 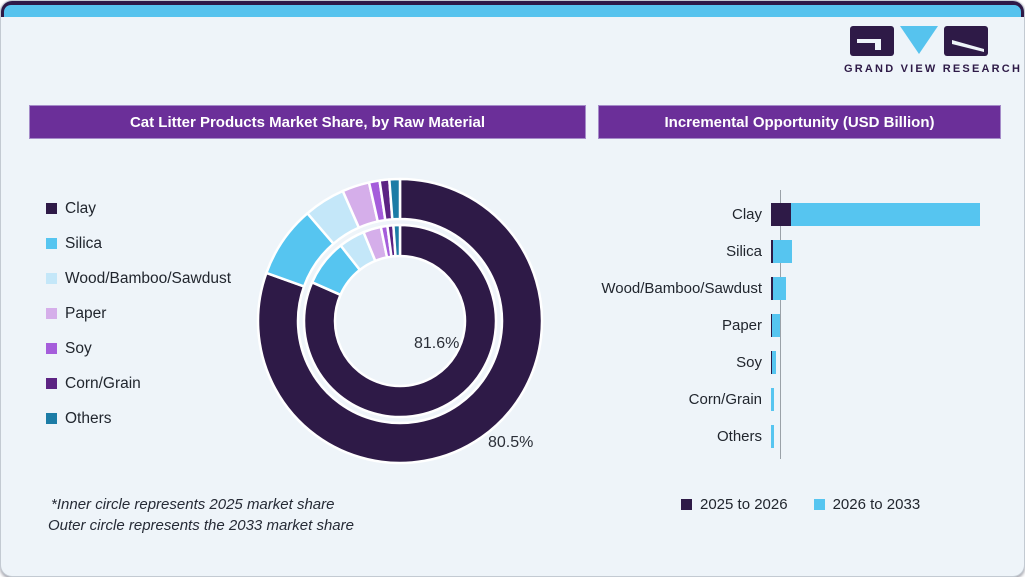 I want to click on bar-track-paper, so click(x=776, y=325).